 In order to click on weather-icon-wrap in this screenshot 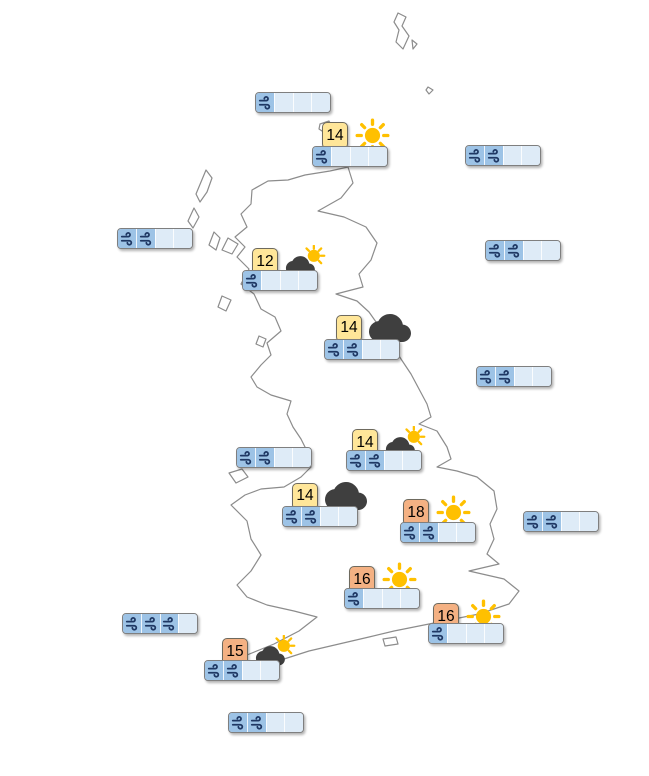, I will do `click(390, 328)`.